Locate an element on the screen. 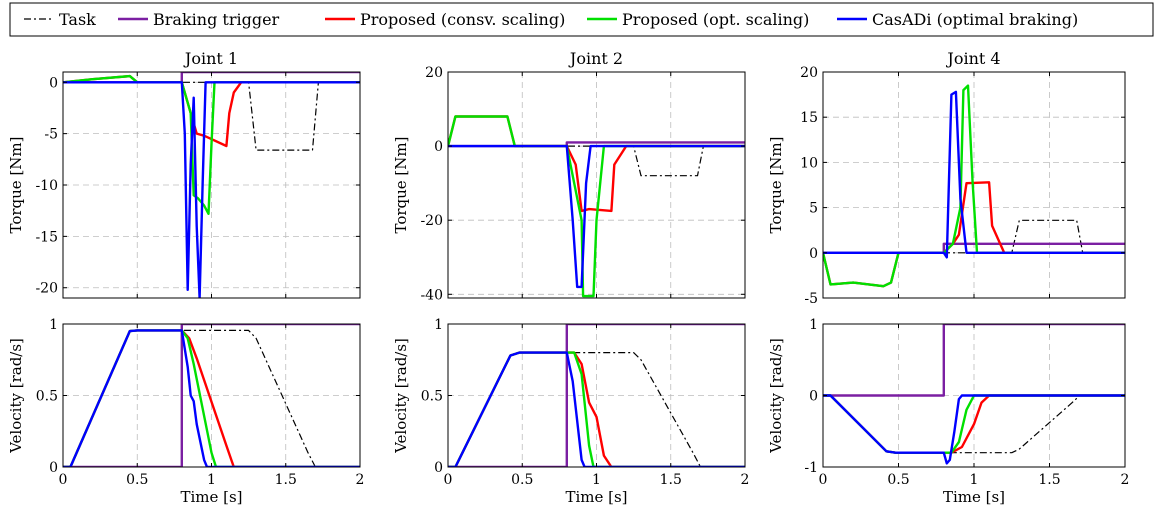  legend-box is located at coordinates (581, 19).